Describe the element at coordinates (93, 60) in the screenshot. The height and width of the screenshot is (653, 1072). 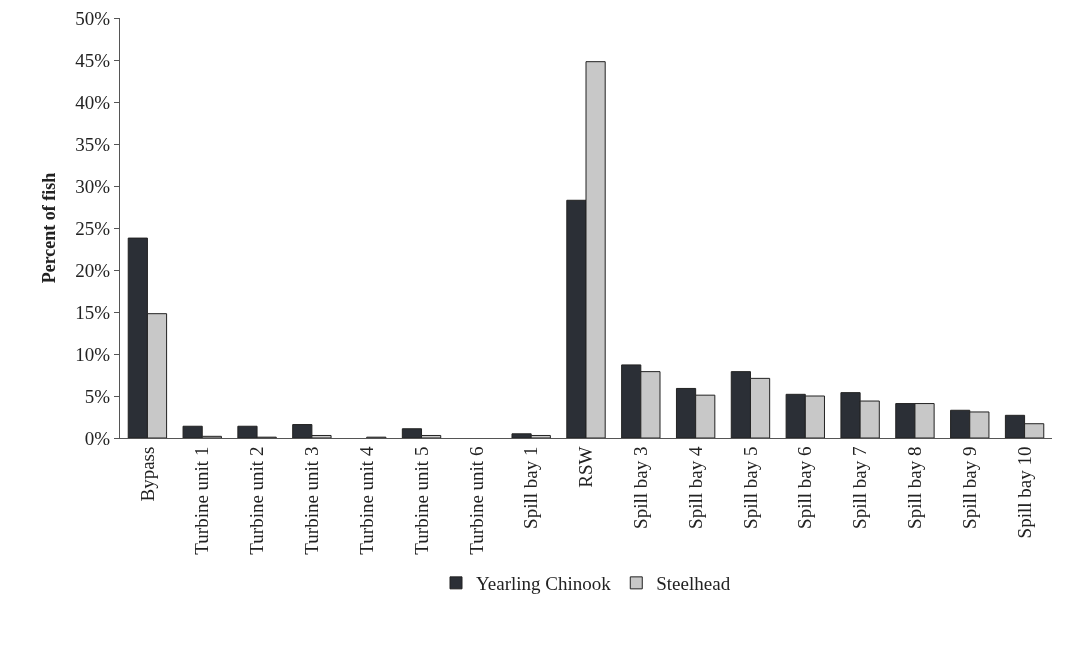
I see `y-tick-label: 45%` at that location.